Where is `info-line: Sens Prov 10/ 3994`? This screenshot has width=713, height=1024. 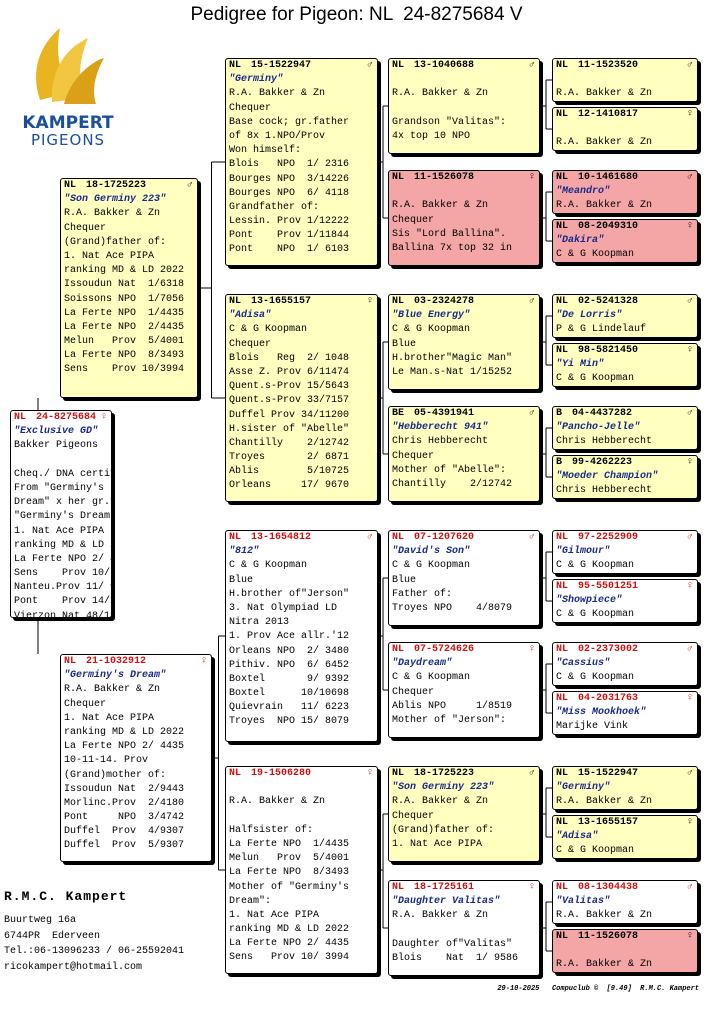
info-line: Sens Prov 10/ 3994 is located at coordinates (62, 574).